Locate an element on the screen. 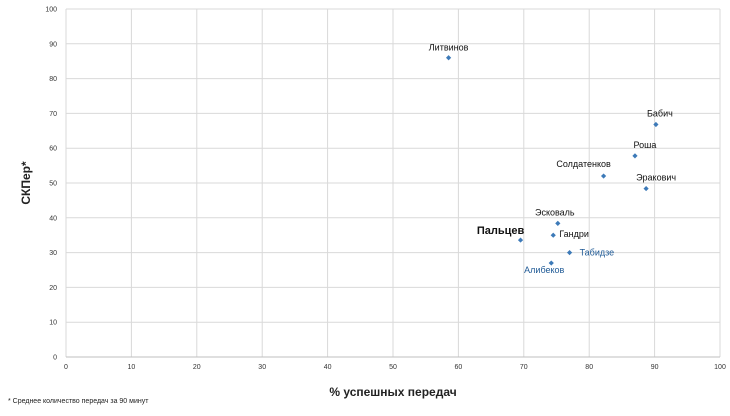  x-tick-label: 70 is located at coordinates (524, 367).